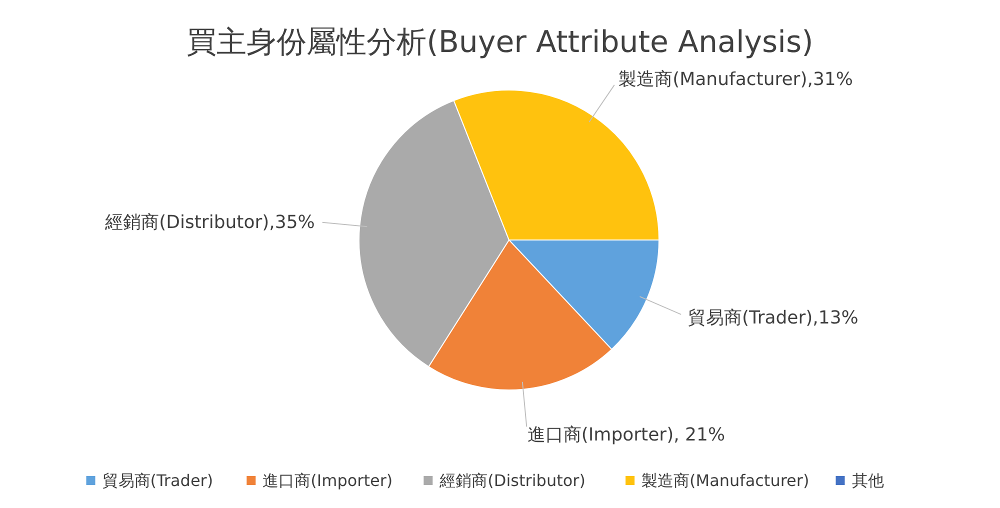  I want to click on data-label: 經銷商(Distributor),35%, so click(209, 222).